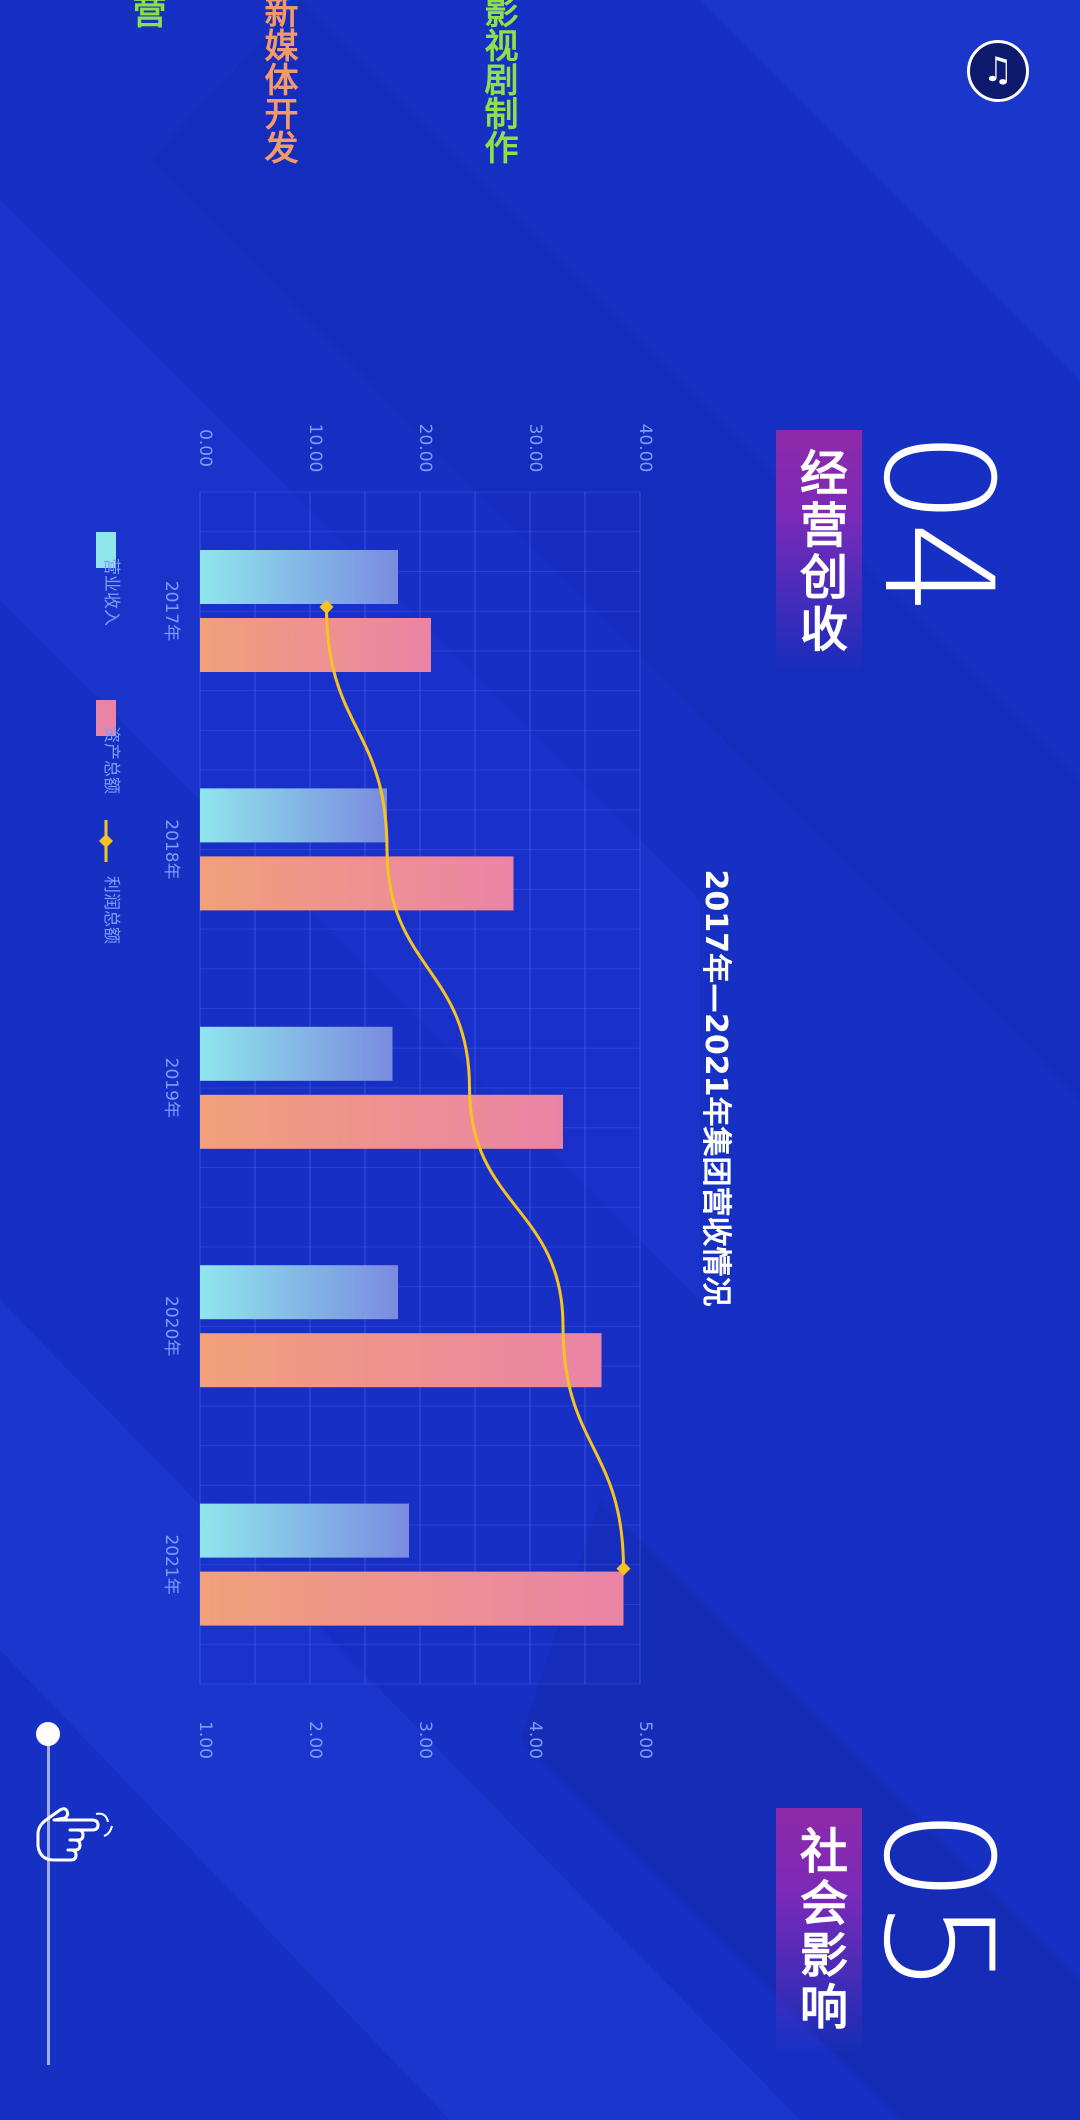  What do you see at coordinates (535, 1740) in the screenshot?
I see `y-right-tick-label: 4.00` at bounding box center [535, 1740].